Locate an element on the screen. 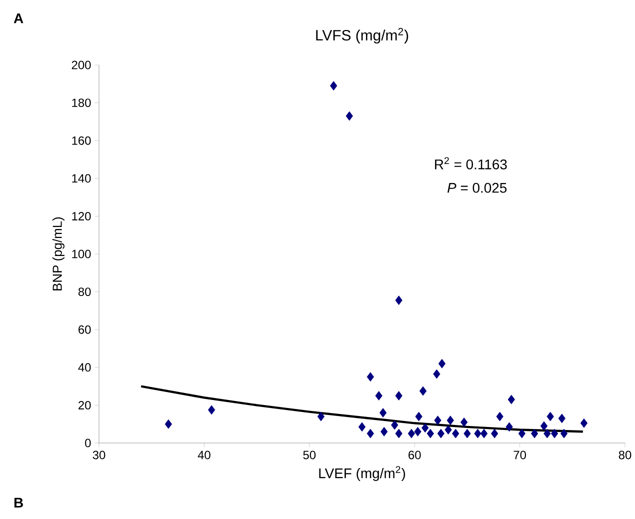  x-tick-label: 70 is located at coordinates (520, 455).